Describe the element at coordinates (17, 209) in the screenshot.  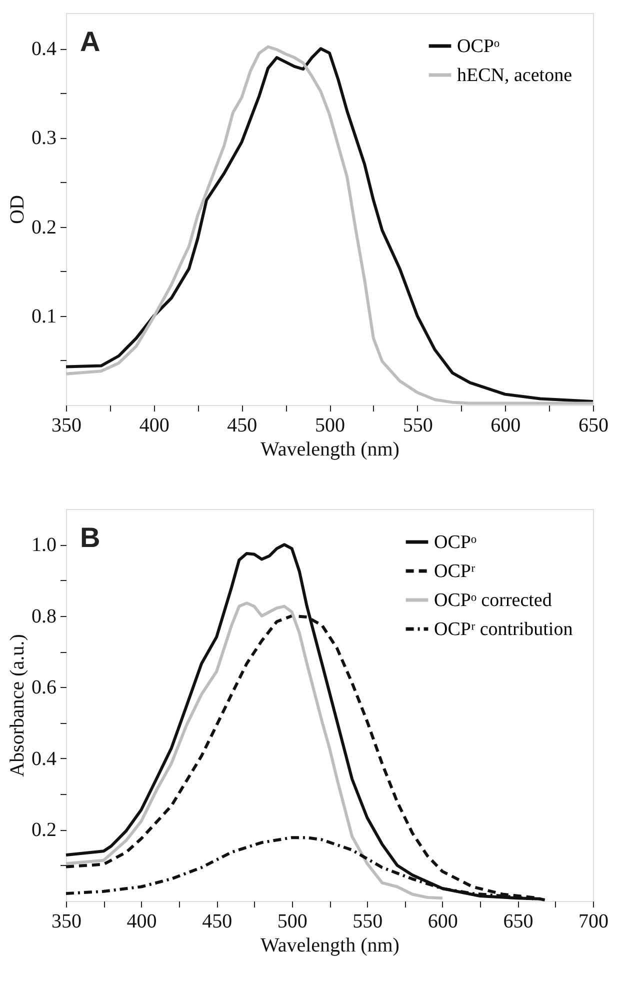
I see `y-axis-title: OD` at that location.